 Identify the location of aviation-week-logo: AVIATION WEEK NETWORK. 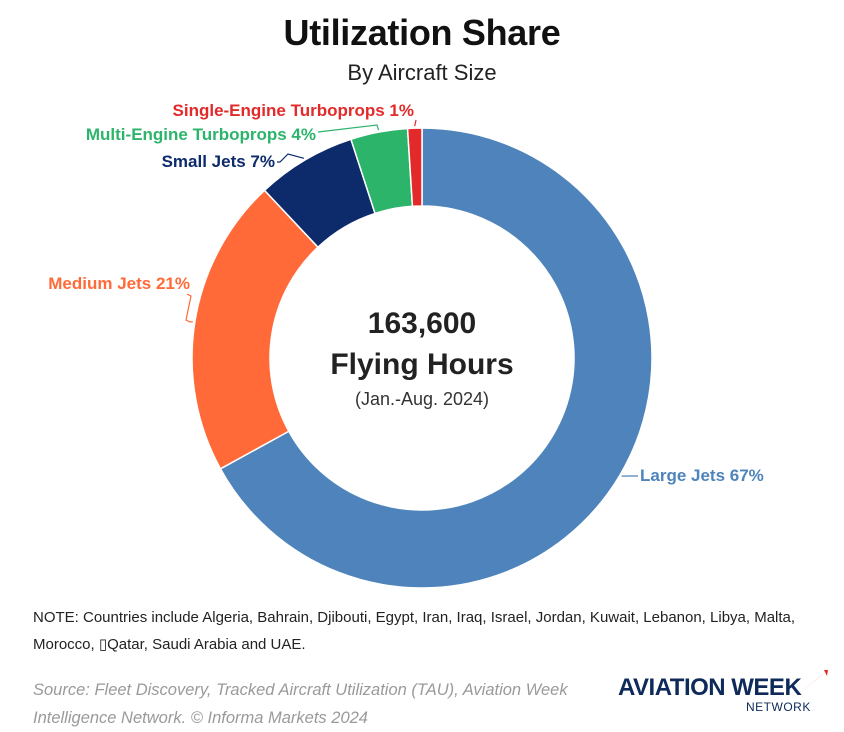
(724, 694).